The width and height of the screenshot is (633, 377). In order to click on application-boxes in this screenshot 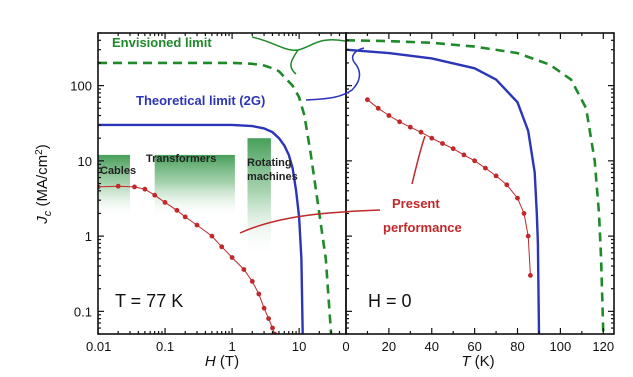, I will do `click(184, 198)`.